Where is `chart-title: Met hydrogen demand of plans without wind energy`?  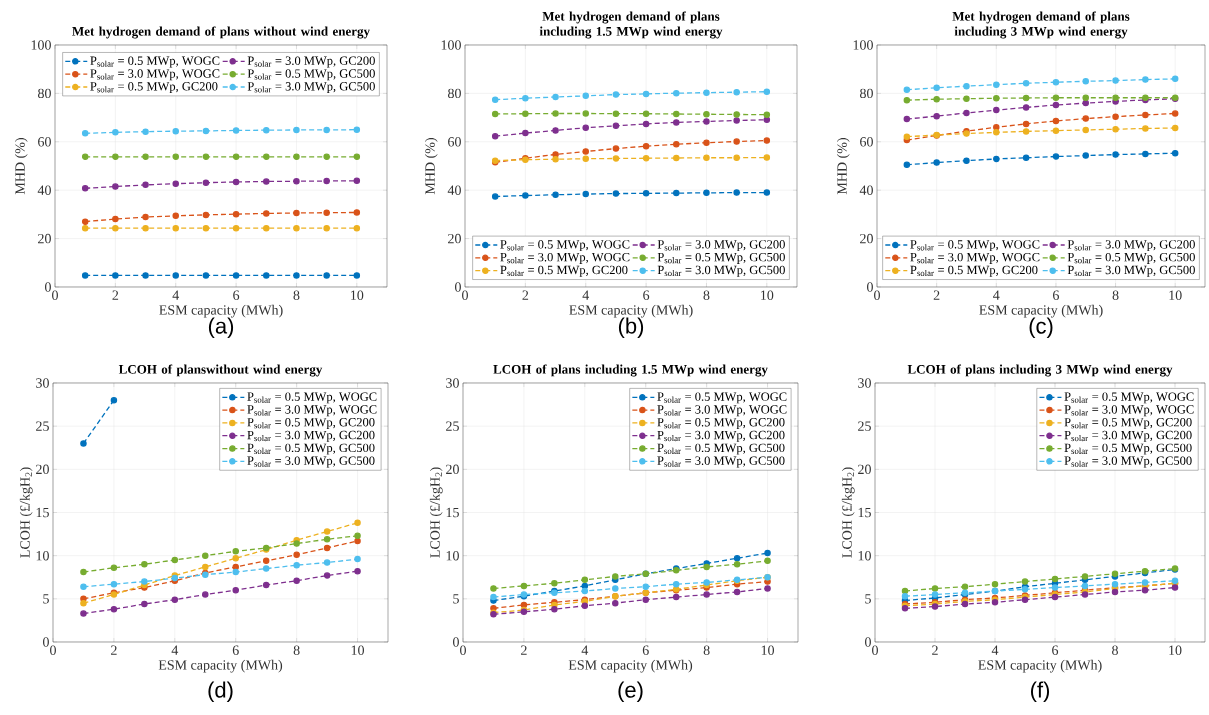
chart-title: Met hydrogen demand of plans without wind energy is located at coordinates (221, 32).